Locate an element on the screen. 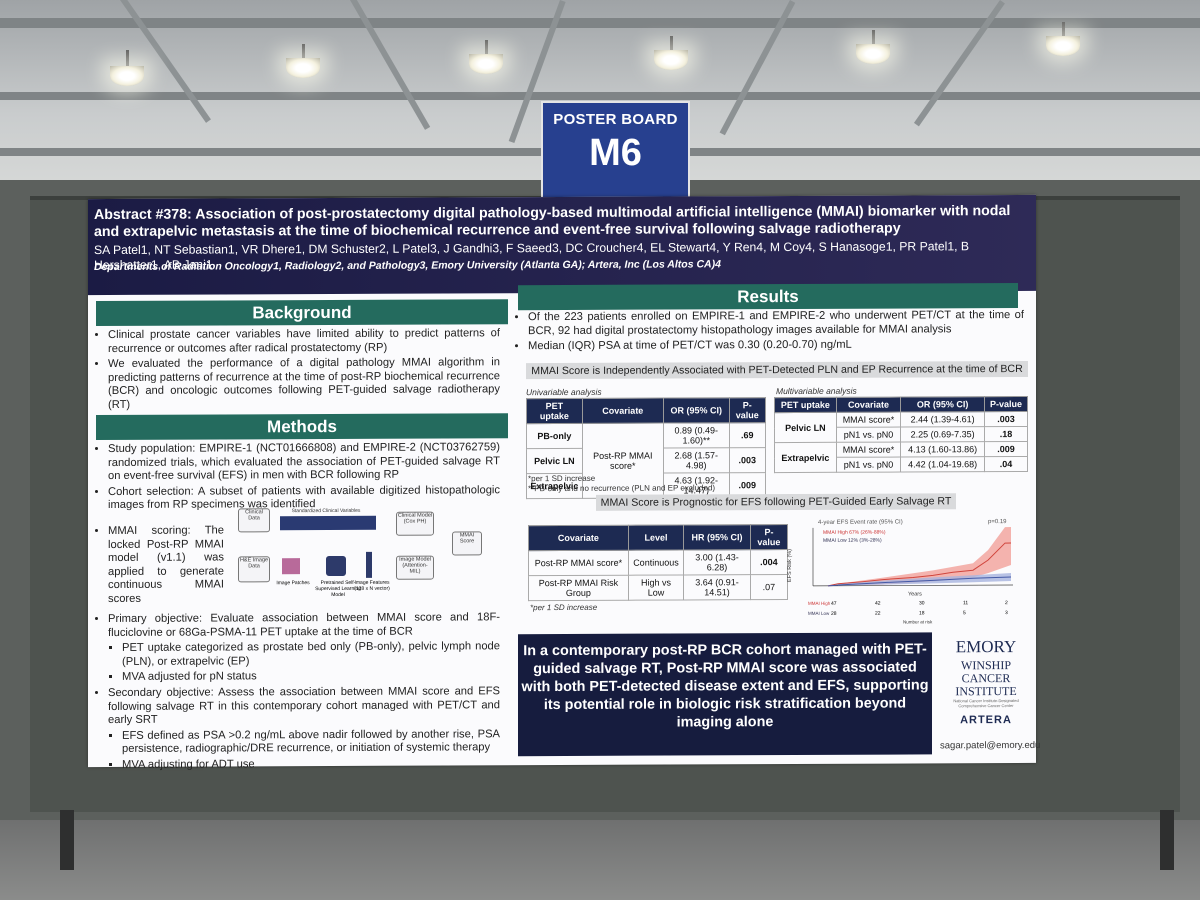 The width and height of the screenshot is (1200, 900). efs-header: Covariate is located at coordinates (578, 538).